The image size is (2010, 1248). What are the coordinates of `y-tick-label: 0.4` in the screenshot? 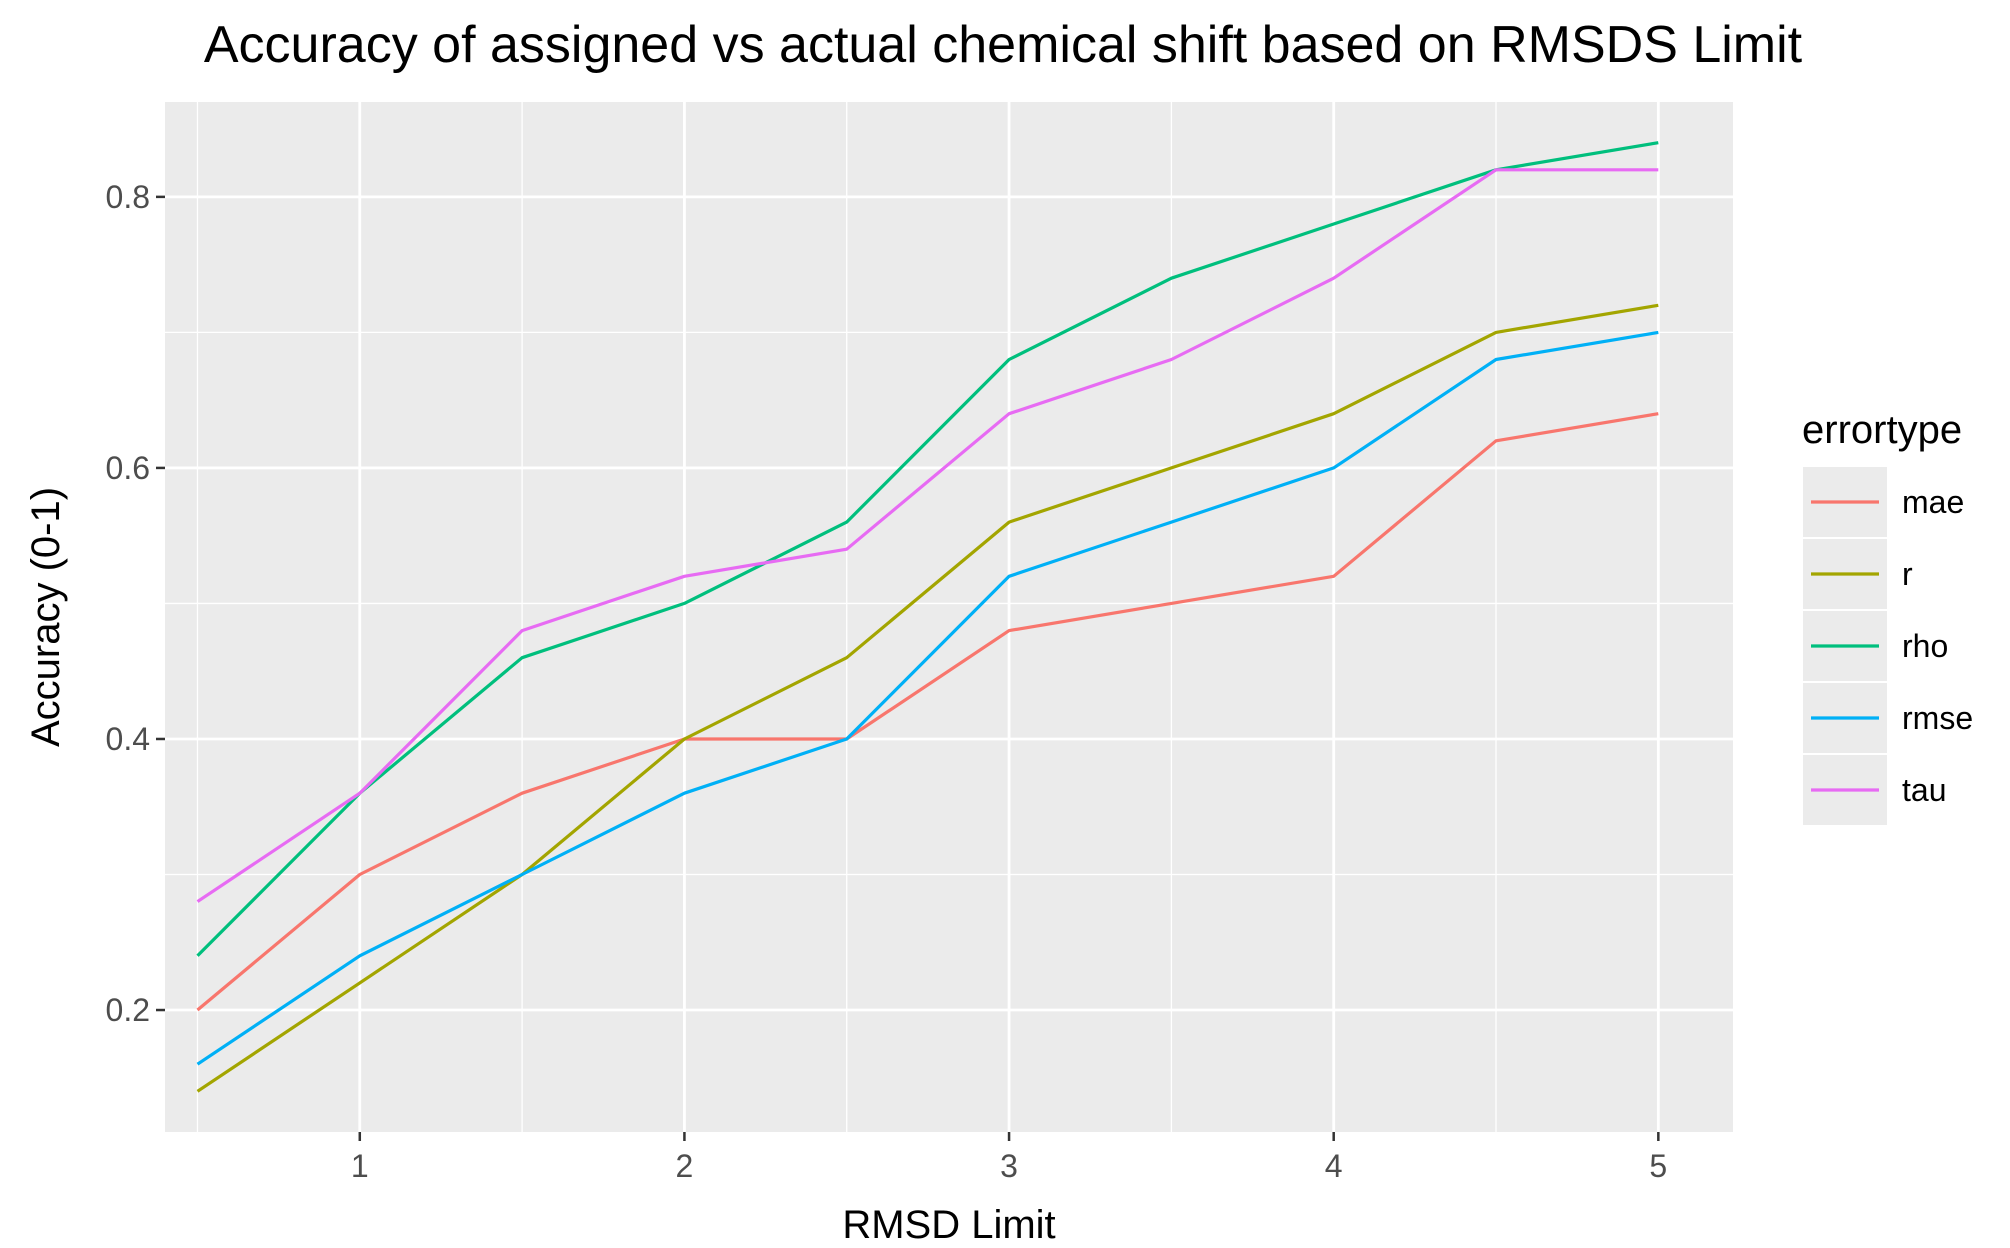 It's located at (128, 739).